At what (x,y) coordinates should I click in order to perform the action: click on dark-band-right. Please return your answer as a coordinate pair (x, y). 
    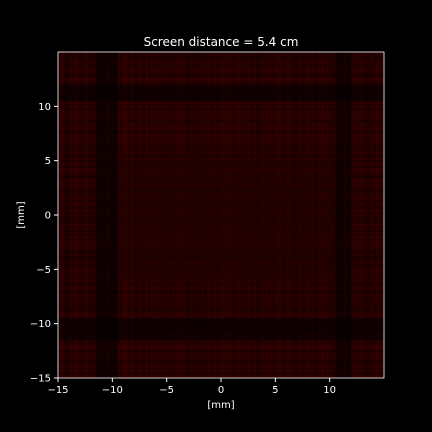
    Looking at the image, I should click on (343, 215).